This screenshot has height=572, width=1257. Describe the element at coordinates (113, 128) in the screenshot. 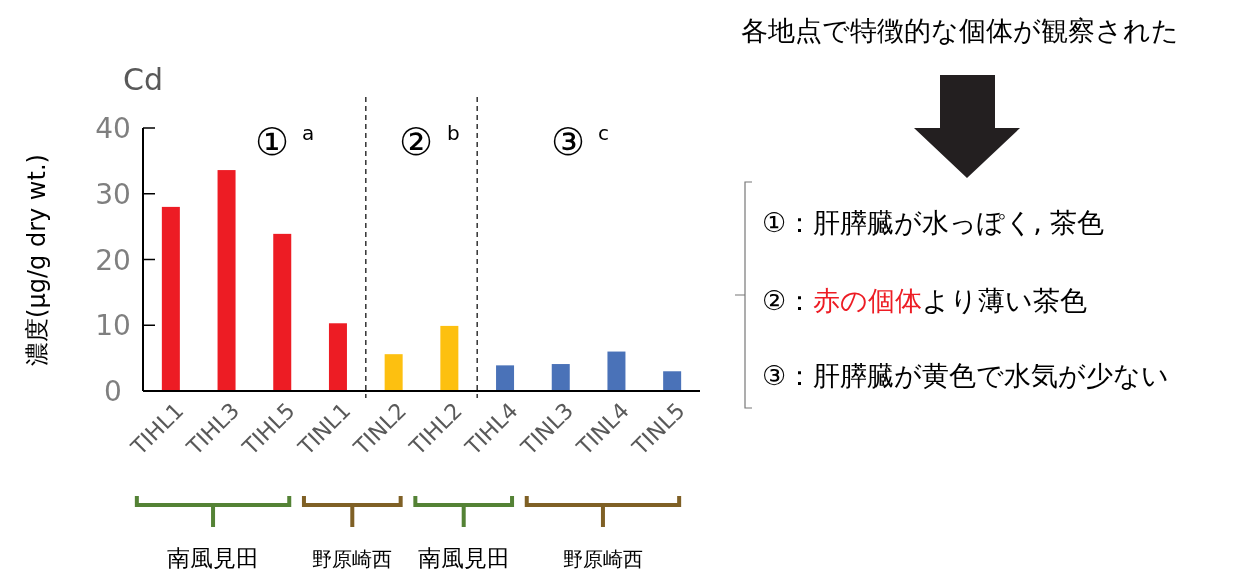

I see `y-tick-label: 40` at that location.